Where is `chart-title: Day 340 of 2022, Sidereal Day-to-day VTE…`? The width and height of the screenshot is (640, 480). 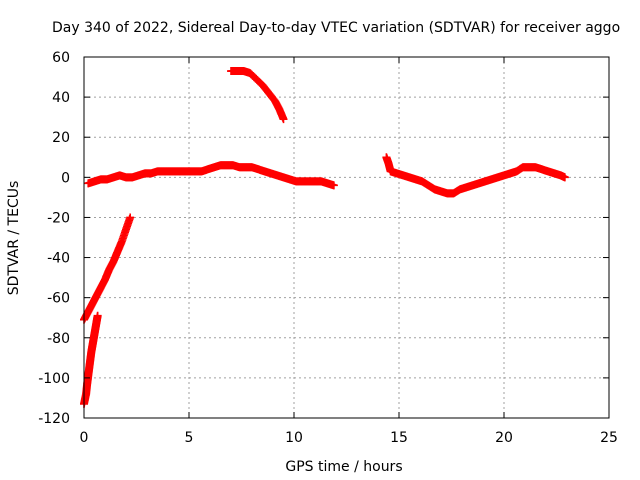 chart-title: Day 340 of 2022, Sidereal Day-to-day VTE… is located at coordinates (336, 28).